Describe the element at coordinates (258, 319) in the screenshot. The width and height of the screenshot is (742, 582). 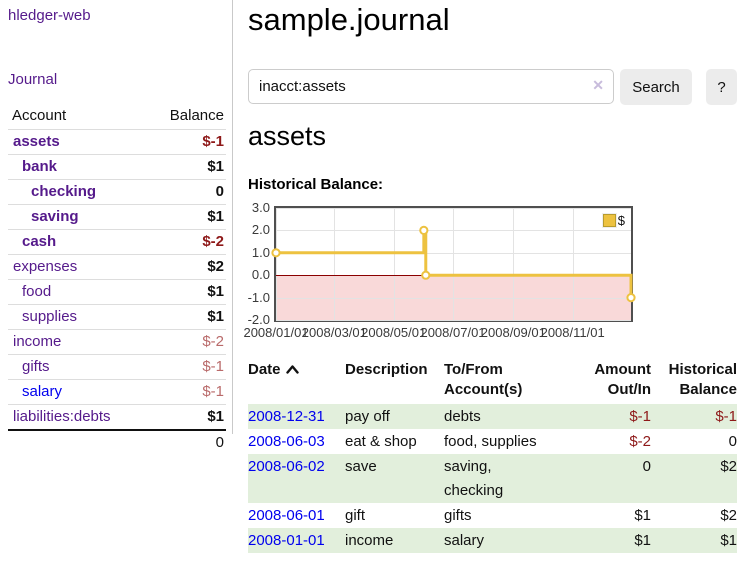
I see `y-axis-tick-label: -2.0` at that location.